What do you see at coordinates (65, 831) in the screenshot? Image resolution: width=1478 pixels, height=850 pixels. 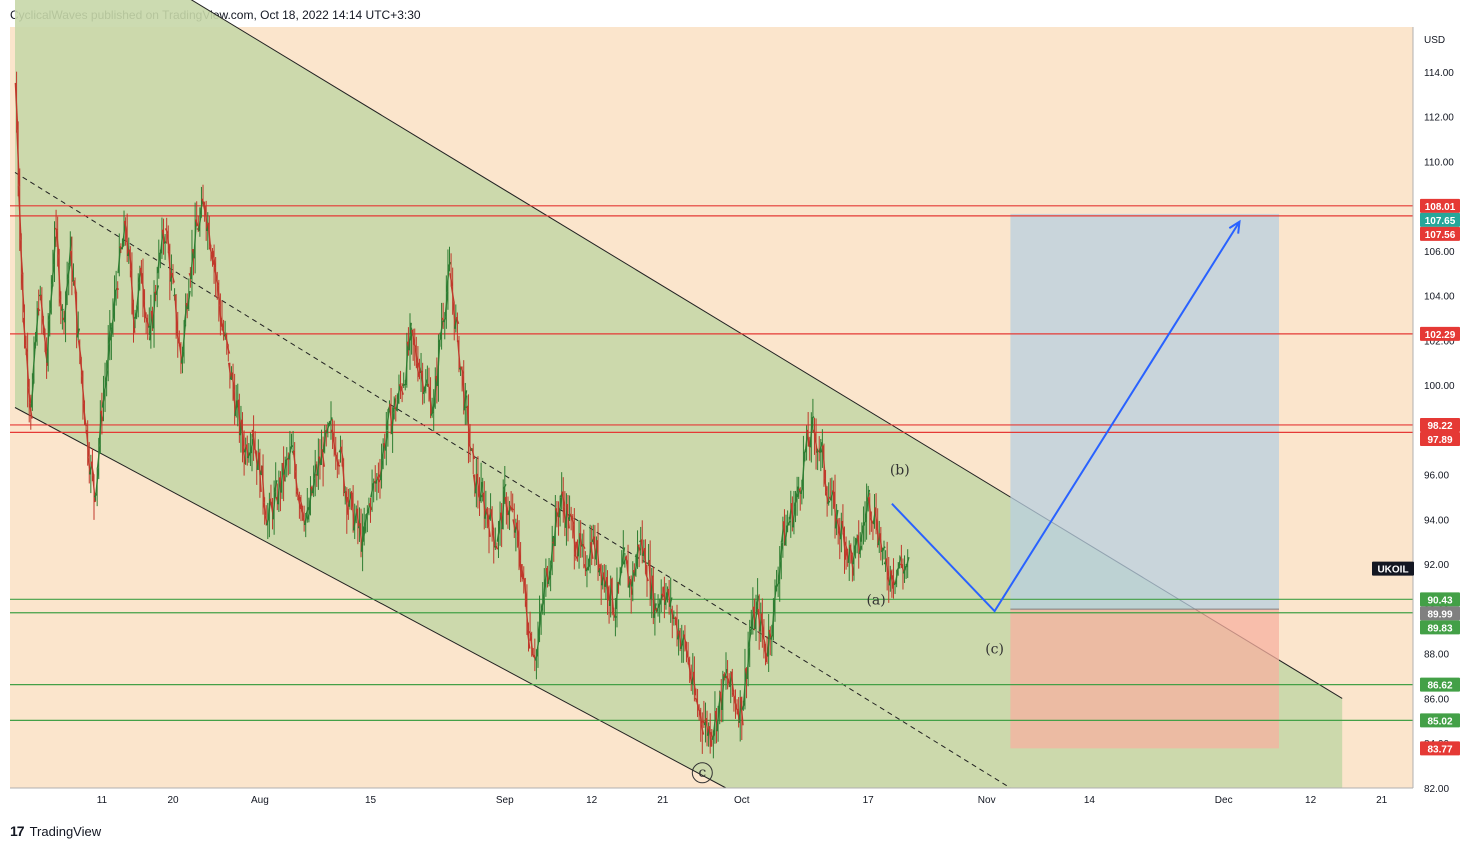 I see `footer-brand: TradingView` at bounding box center [65, 831].